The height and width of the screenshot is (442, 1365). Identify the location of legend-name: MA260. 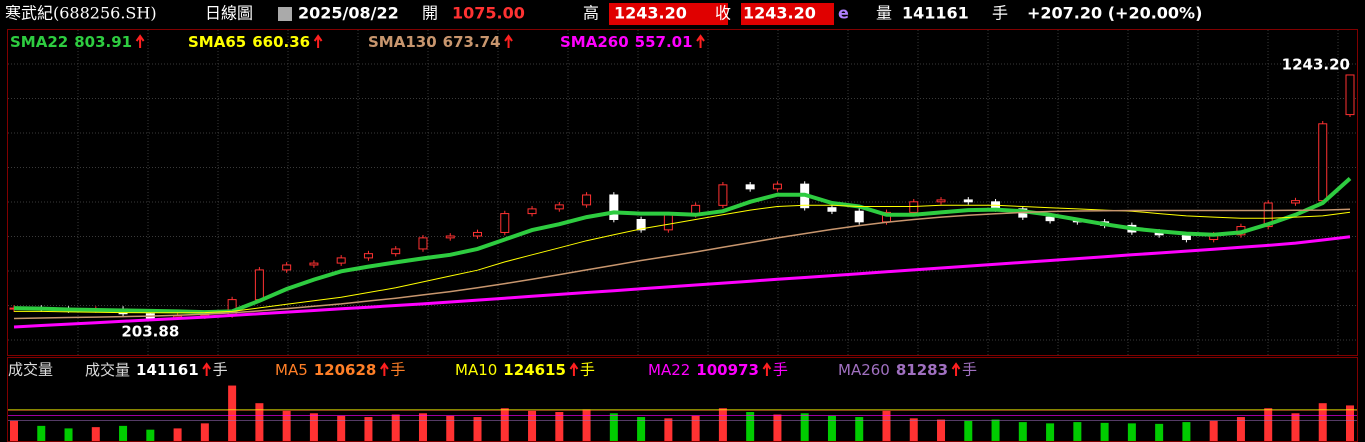
(864, 370).